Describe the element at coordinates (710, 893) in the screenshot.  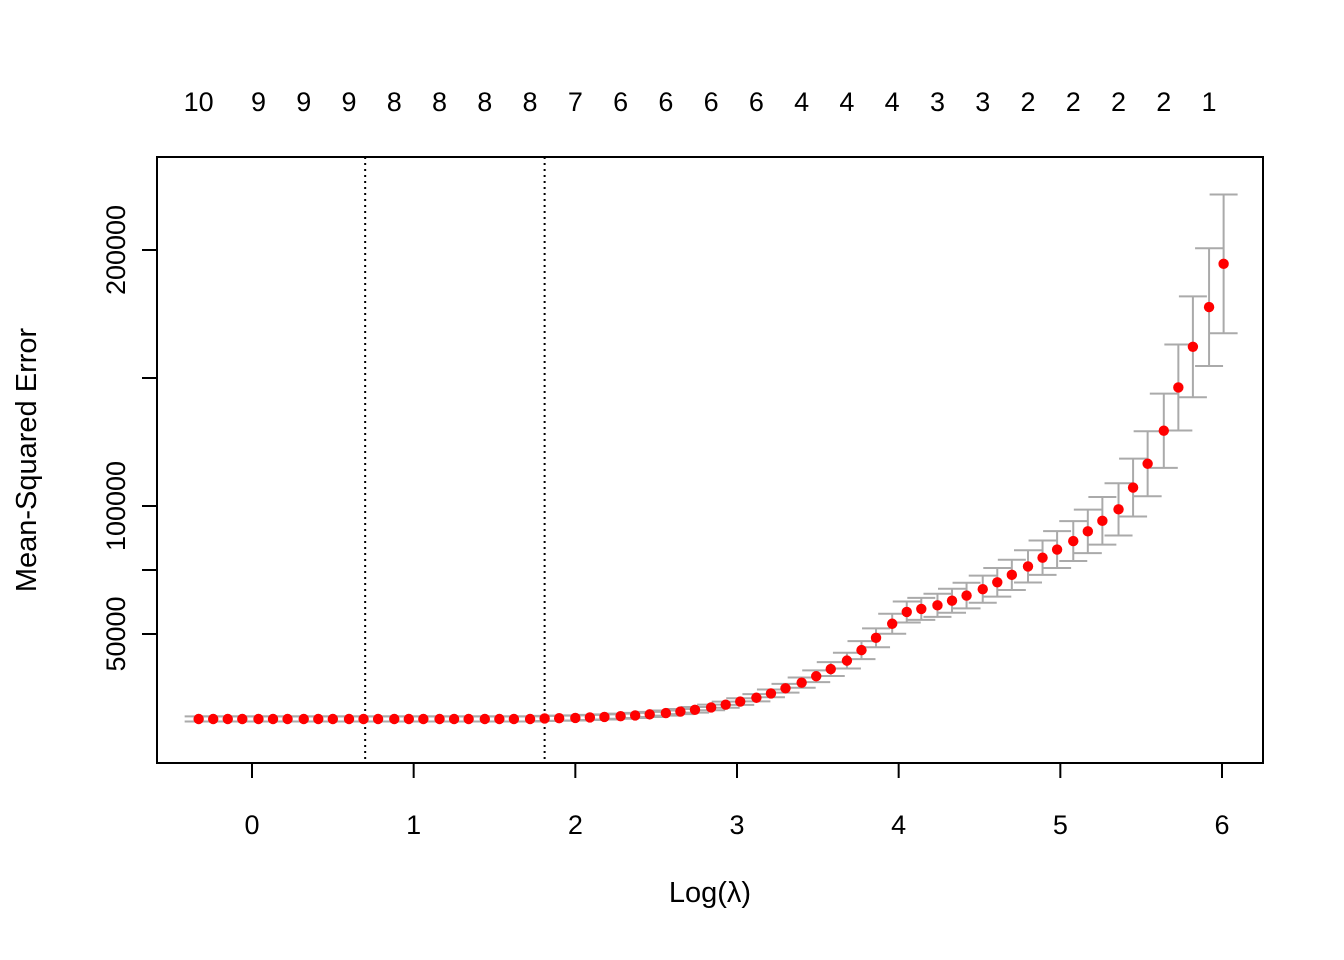
I see `x-axis-label: Log(λ)` at that location.